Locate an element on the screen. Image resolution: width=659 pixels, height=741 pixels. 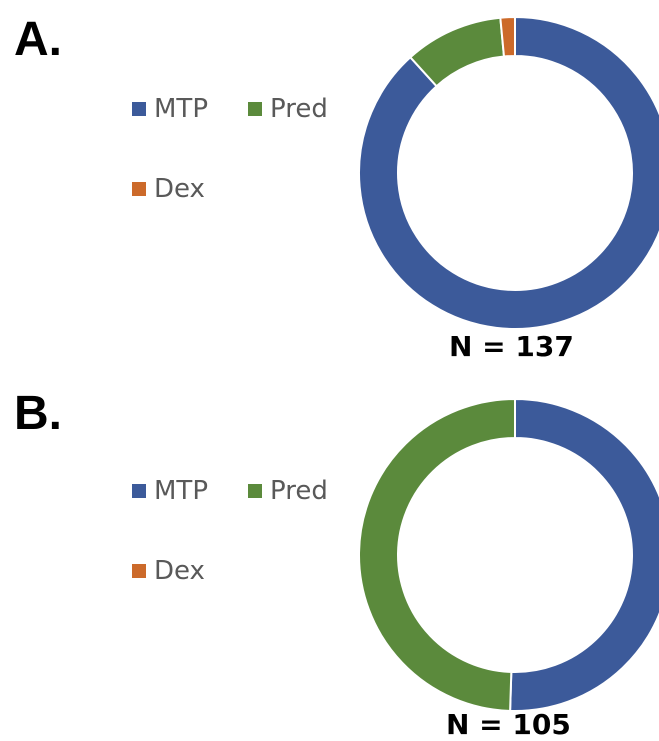
legend-item-mtp-b: MTP is located at coordinates (170, 491).